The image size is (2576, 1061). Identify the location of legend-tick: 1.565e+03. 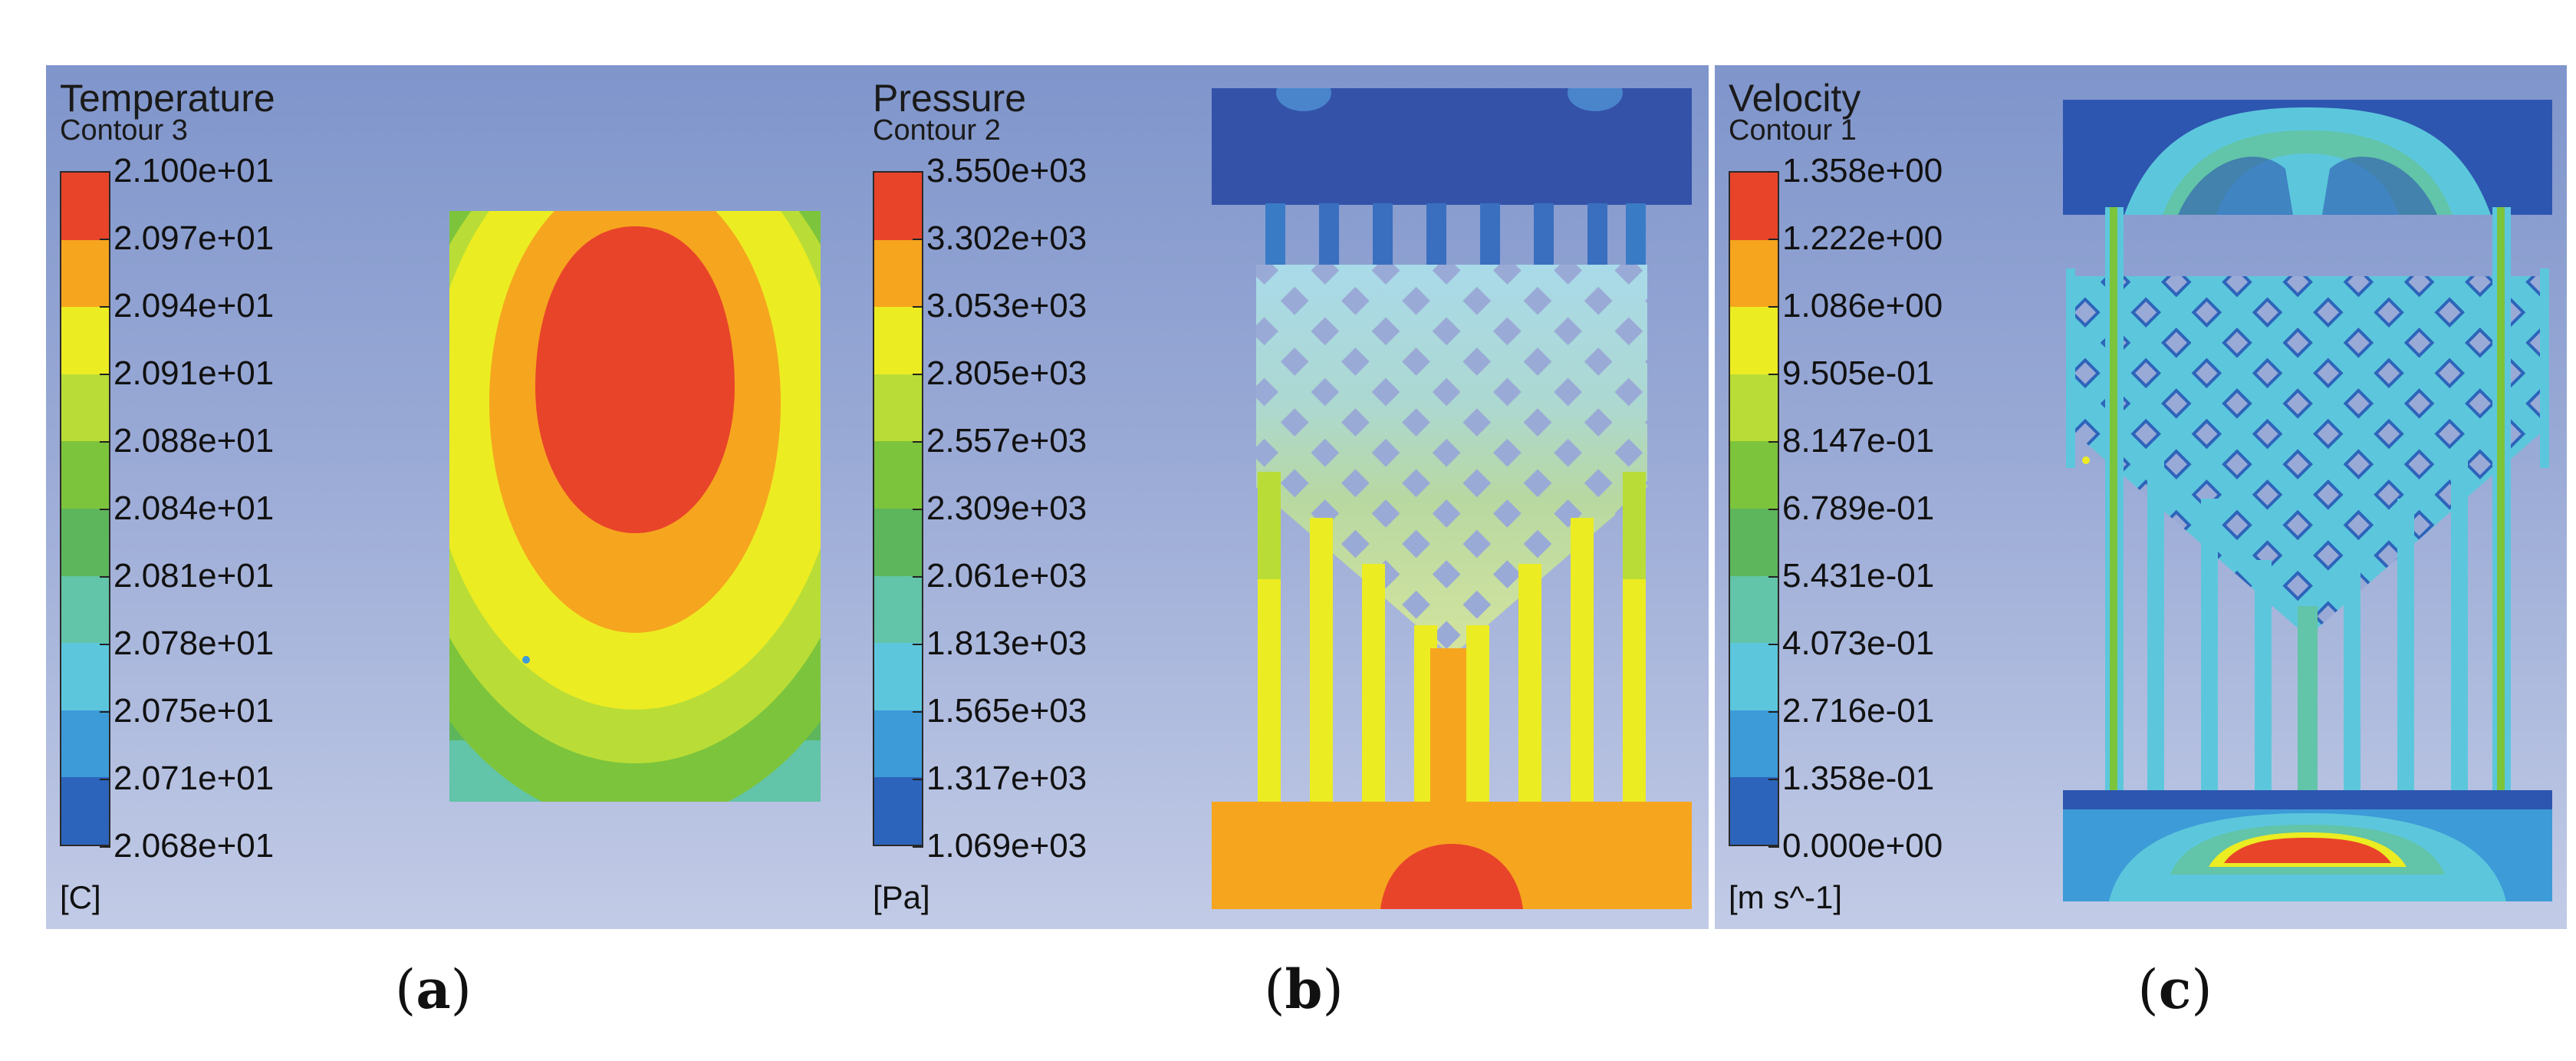
(999, 711).